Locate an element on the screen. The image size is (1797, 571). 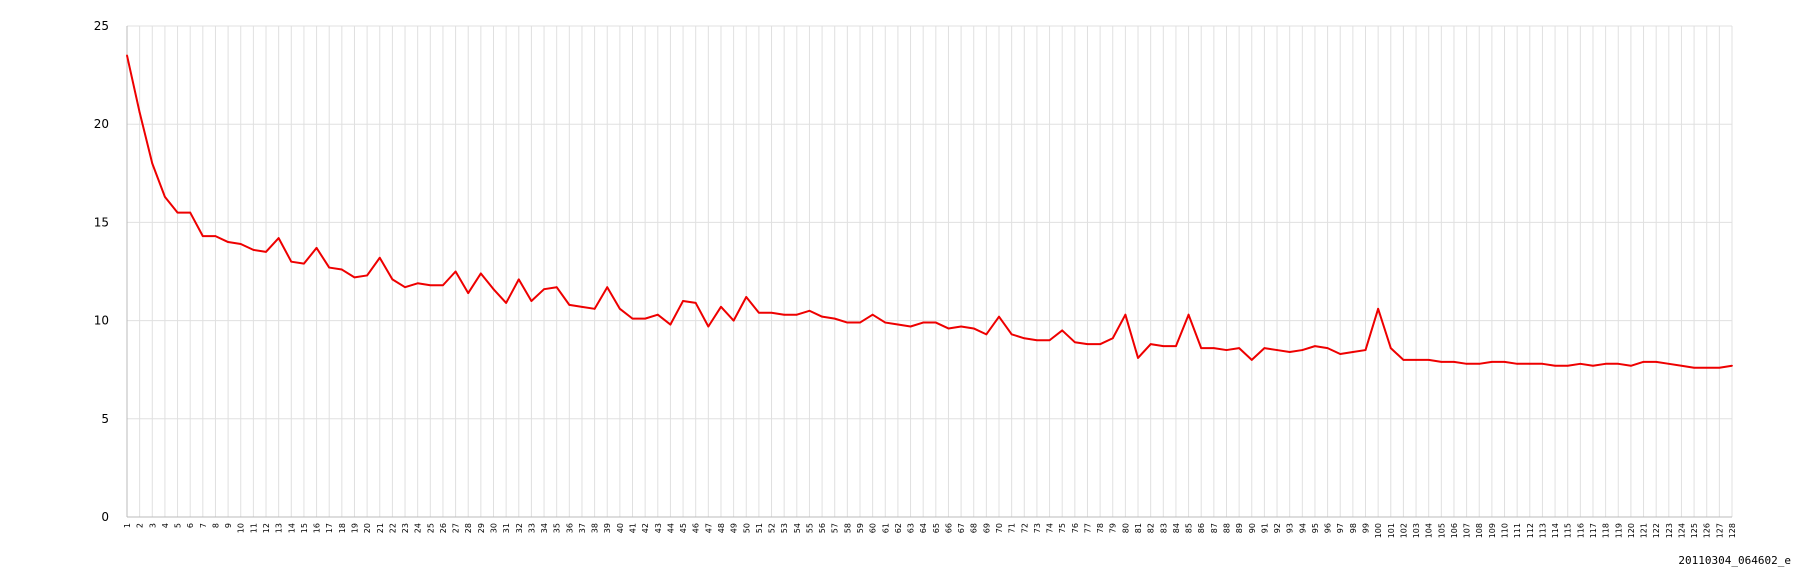
x-tick-label: 60 is located at coordinates (873, 528).